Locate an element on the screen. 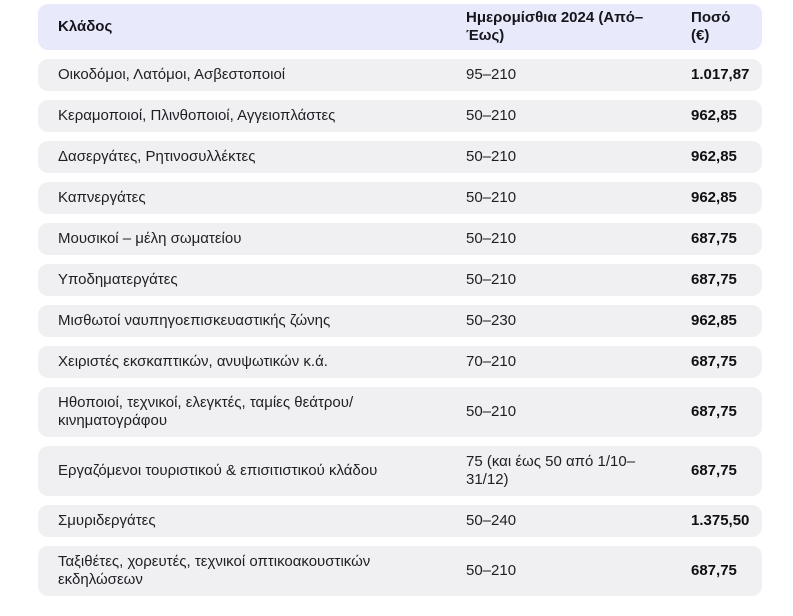 Image resolution: width=793 pixels, height=616 pixels. cell-sector: Μουσικοί – μέλη σωματείου is located at coordinates (251, 239).